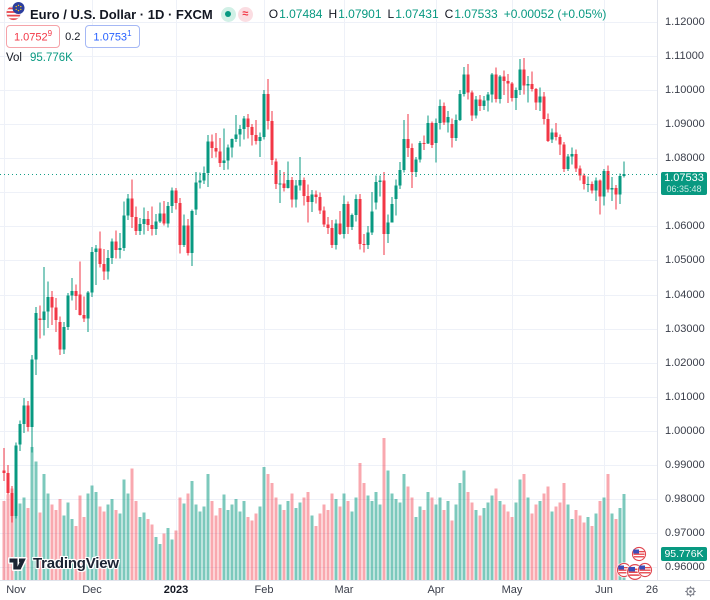  I want to click on price-tick-label: 1.12000, so click(685, 22).